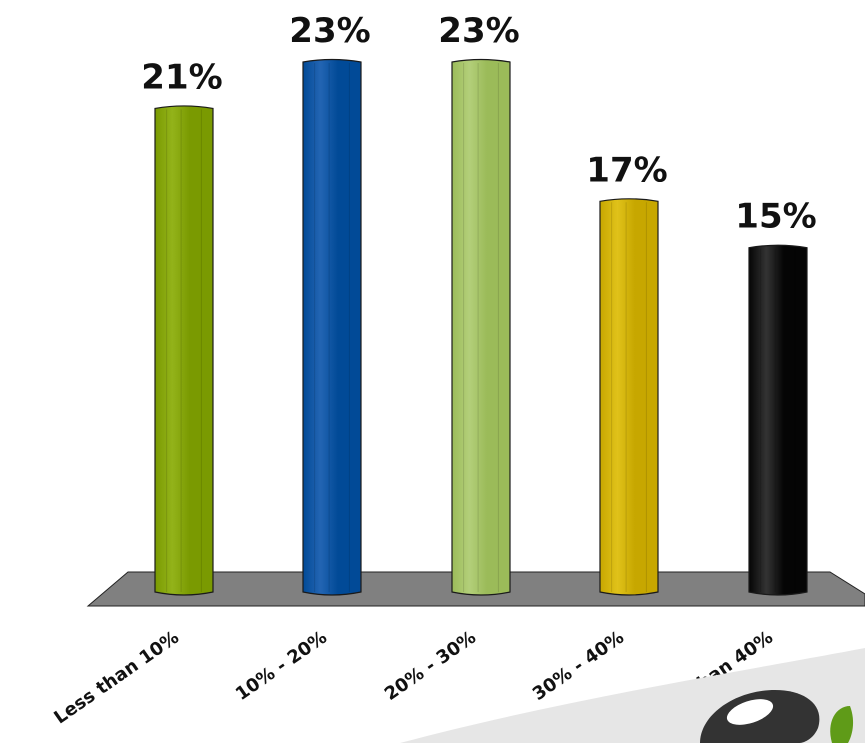 The image size is (865, 747). Describe the element at coordinates (116, 678) in the screenshot. I see `x-tick-label: Less than 10%` at that location.